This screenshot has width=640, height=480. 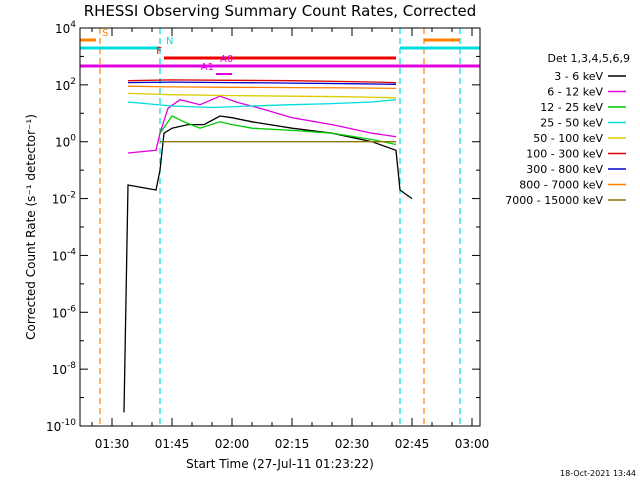 What do you see at coordinates (65, 85) in the screenshot?
I see `y-tick-label-10-2: 10²` at bounding box center [65, 85].